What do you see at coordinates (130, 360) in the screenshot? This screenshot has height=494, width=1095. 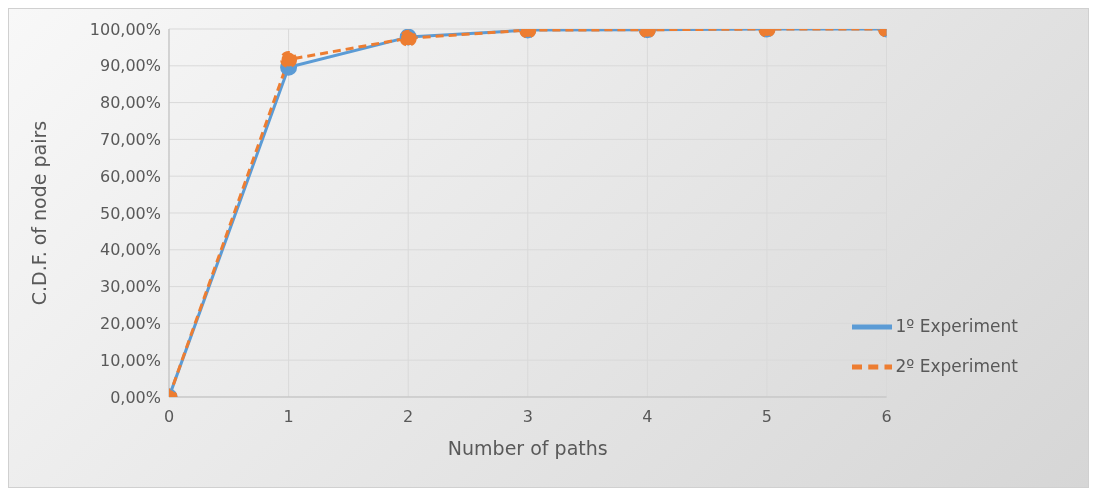 I see `y-tick-label: 10,00%` at bounding box center [130, 360].